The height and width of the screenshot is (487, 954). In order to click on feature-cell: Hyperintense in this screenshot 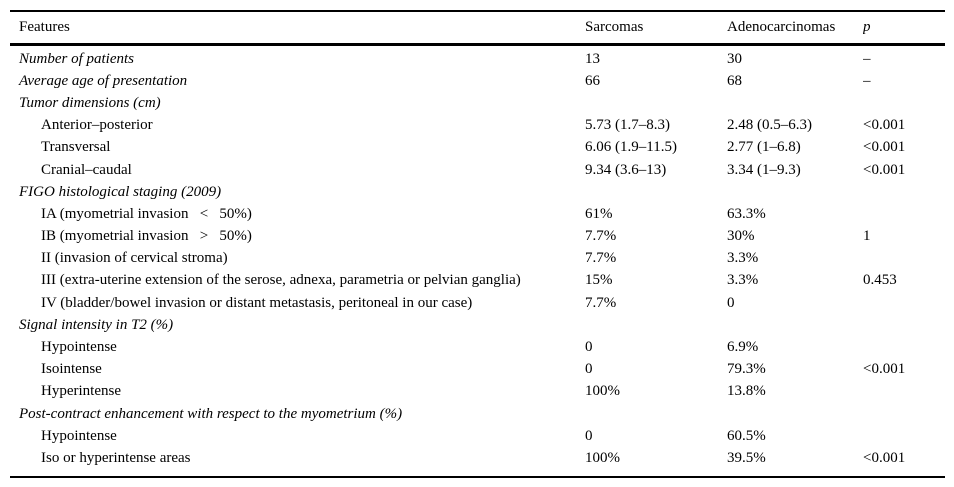, I will do `click(81, 391)`.